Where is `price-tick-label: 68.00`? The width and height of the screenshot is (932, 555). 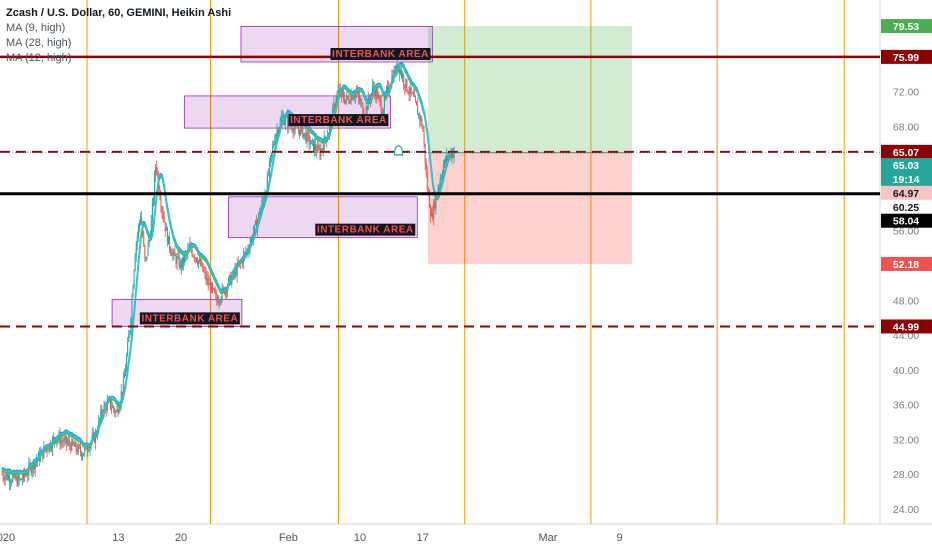 price-tick-label: 68.00 is located at coordinates (906, 127).